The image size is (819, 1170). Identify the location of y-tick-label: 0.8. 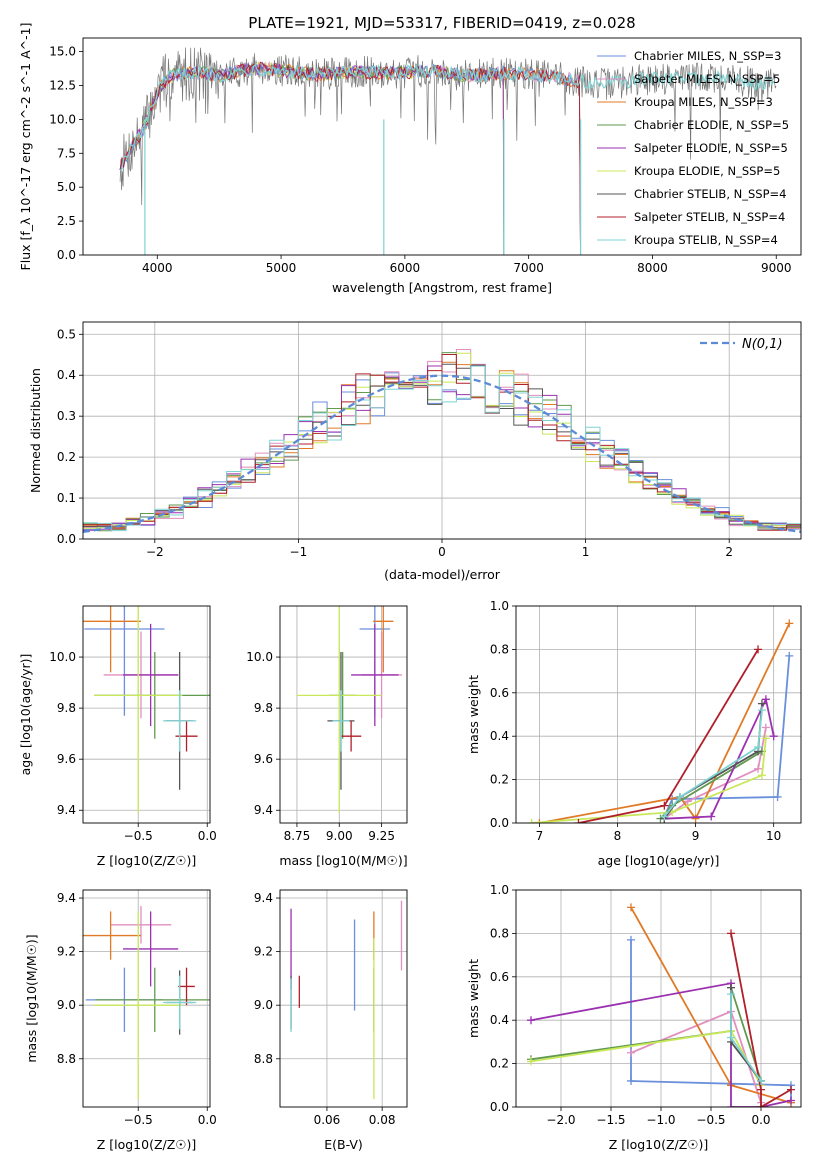
(499, 933).